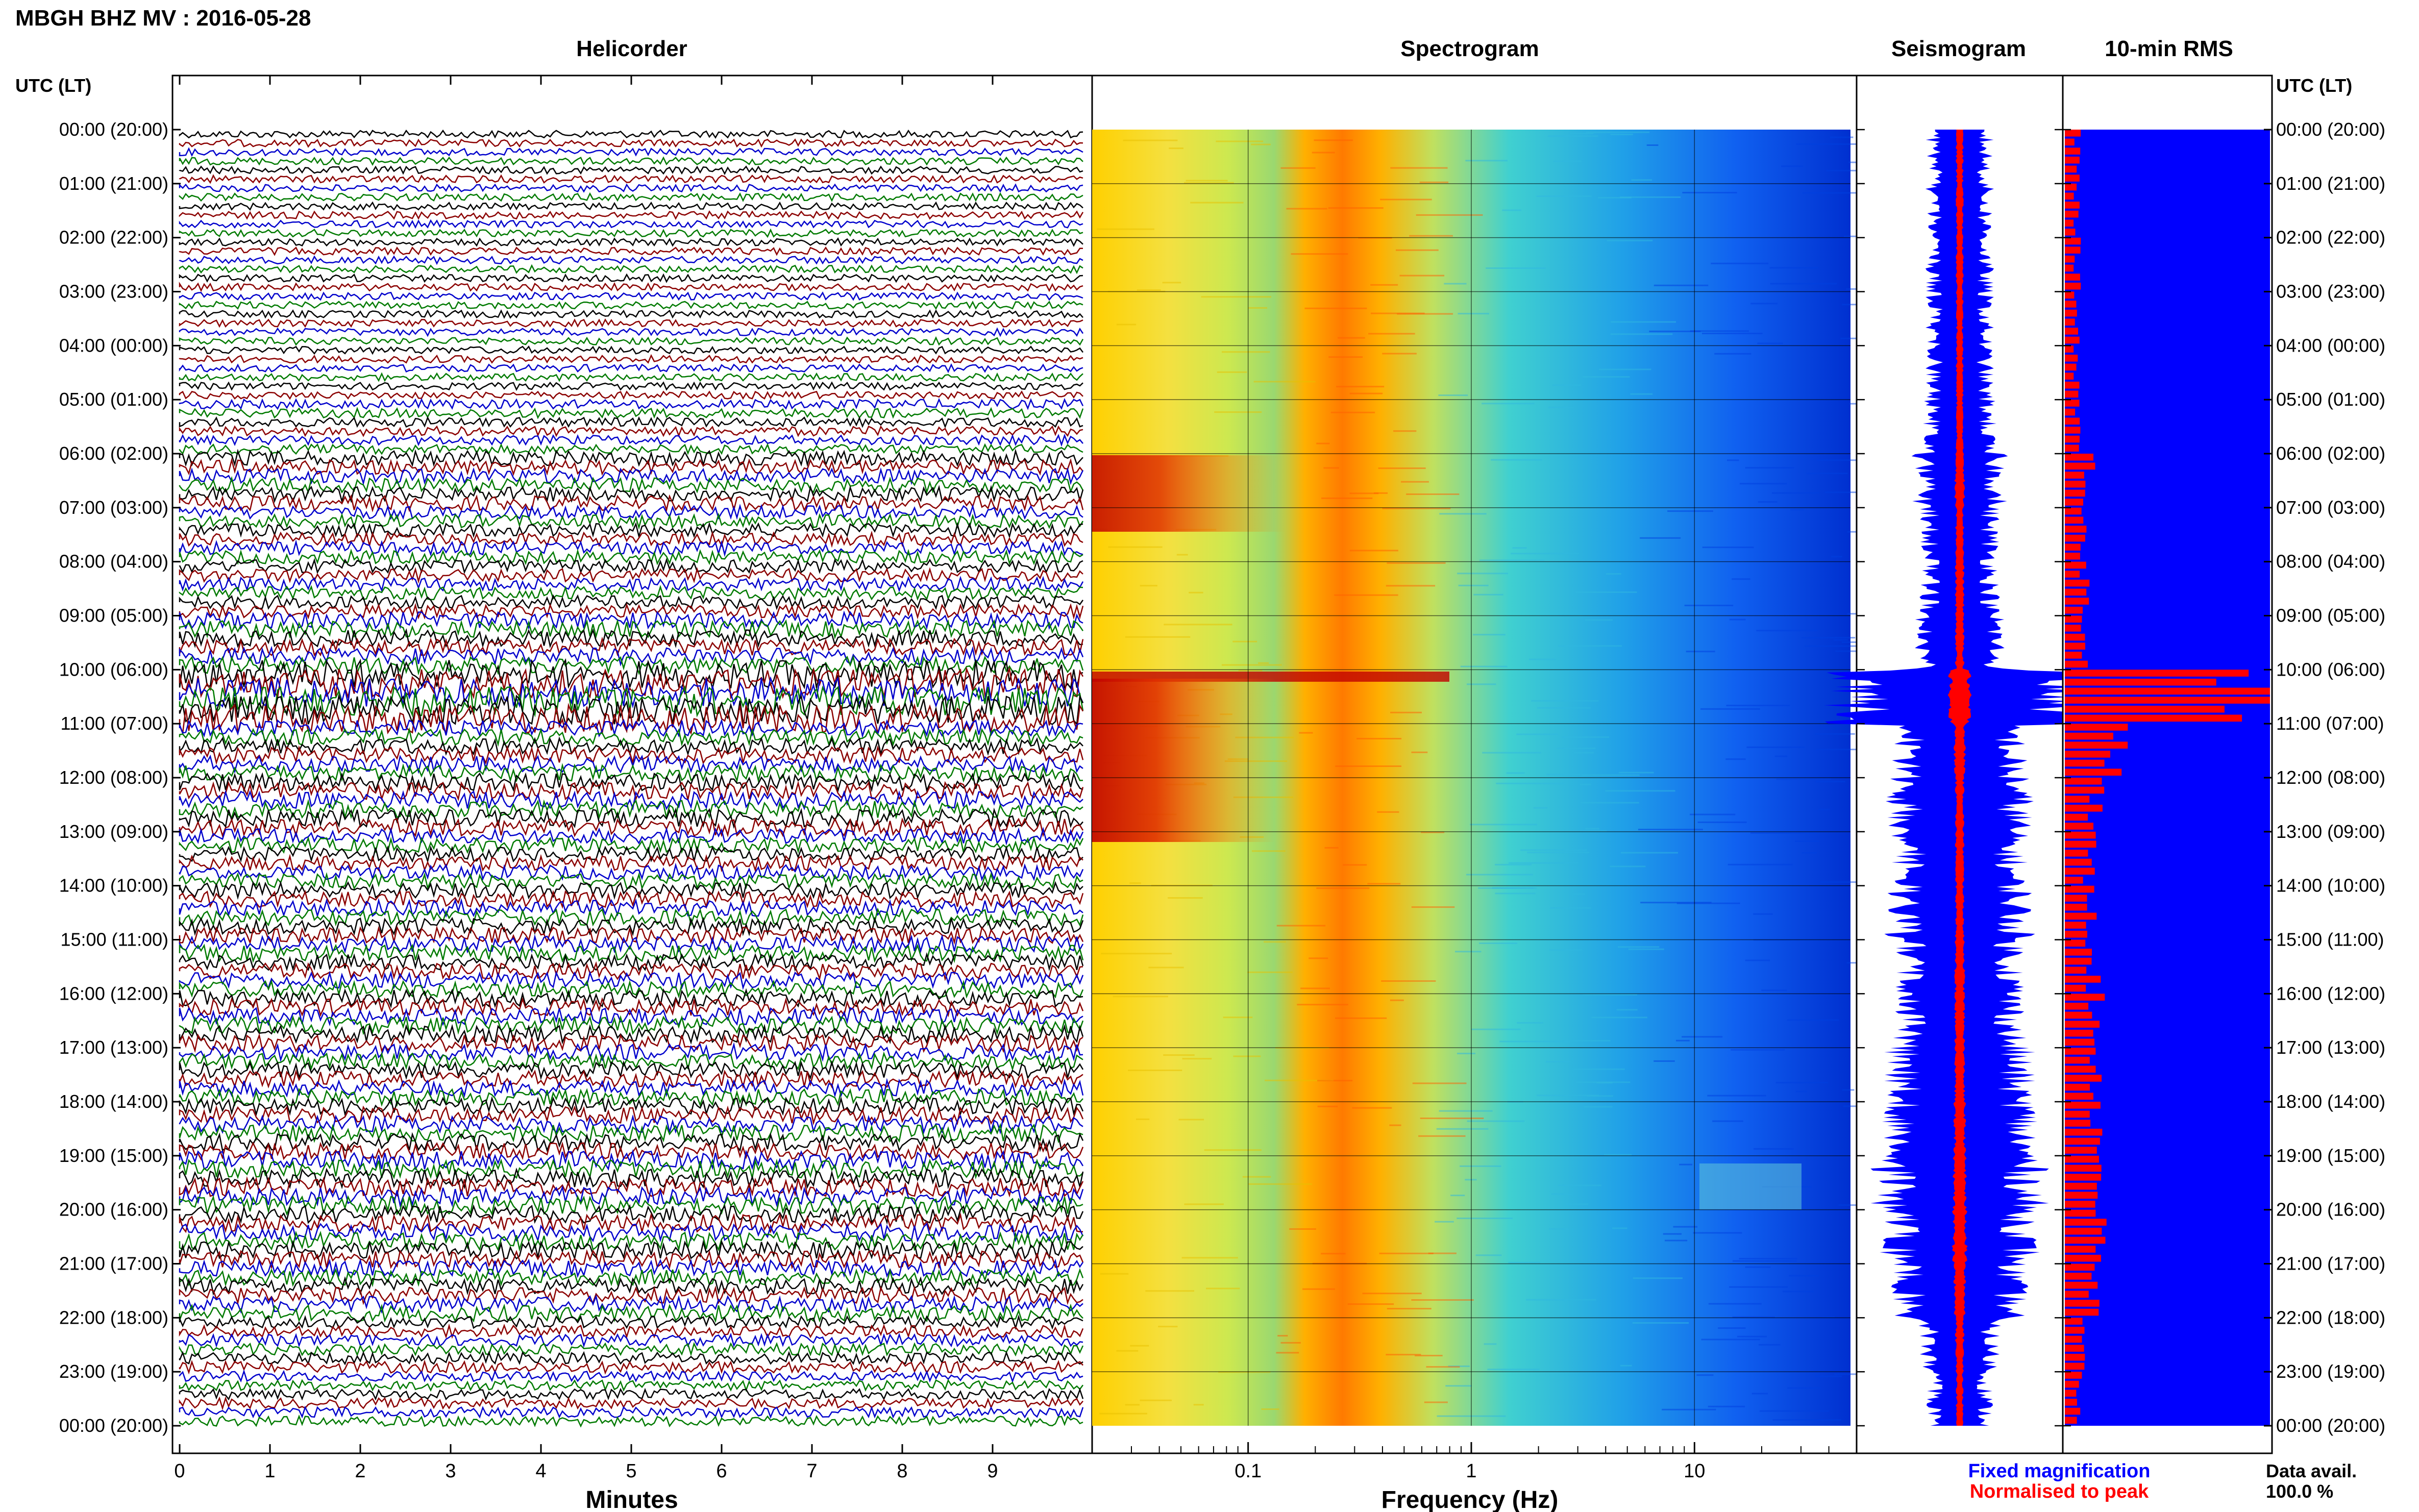  What do you see at coordinates (113, 993) in the screenshot?
I see `time-label-left: 16:00 (12:00)` at bounding box center [113, 993].